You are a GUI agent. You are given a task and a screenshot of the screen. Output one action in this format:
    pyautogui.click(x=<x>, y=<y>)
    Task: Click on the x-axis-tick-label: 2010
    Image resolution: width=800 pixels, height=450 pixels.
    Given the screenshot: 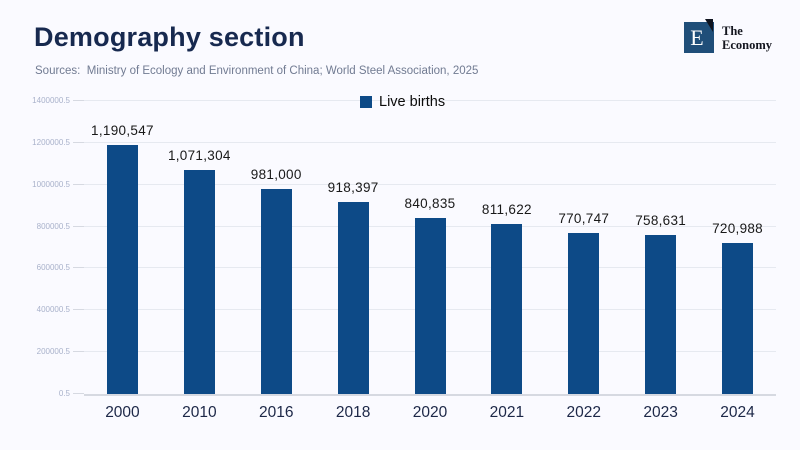 What is the action you would take?
    pyautogui.click(x=199, y=412)
    